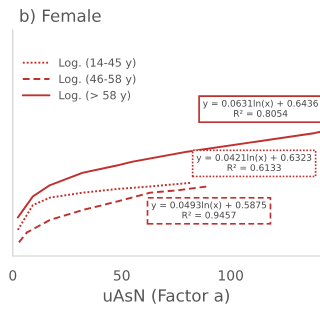 Image resolution: width=320 pixels, height=320 pixels. What do you see at coordinates (260, 108) in the screenshot?
I see `text: y = 0.0631ln(x) + 0.6436 R² = 0.8054` at bounding box center [260, 108].